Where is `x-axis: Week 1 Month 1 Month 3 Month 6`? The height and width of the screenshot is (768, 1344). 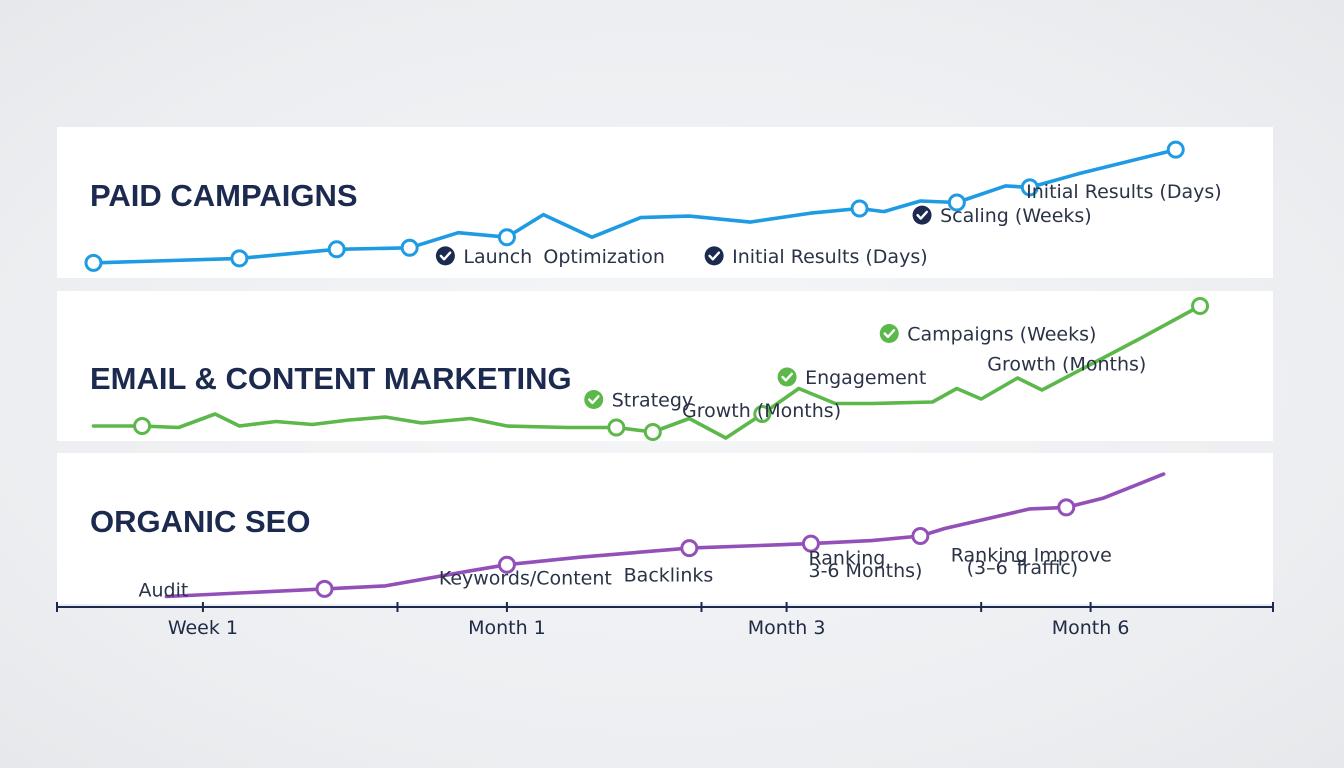 x-axis: Week 1 Month 1 Month 3 Month 6 is located at coordinates (665, 620).